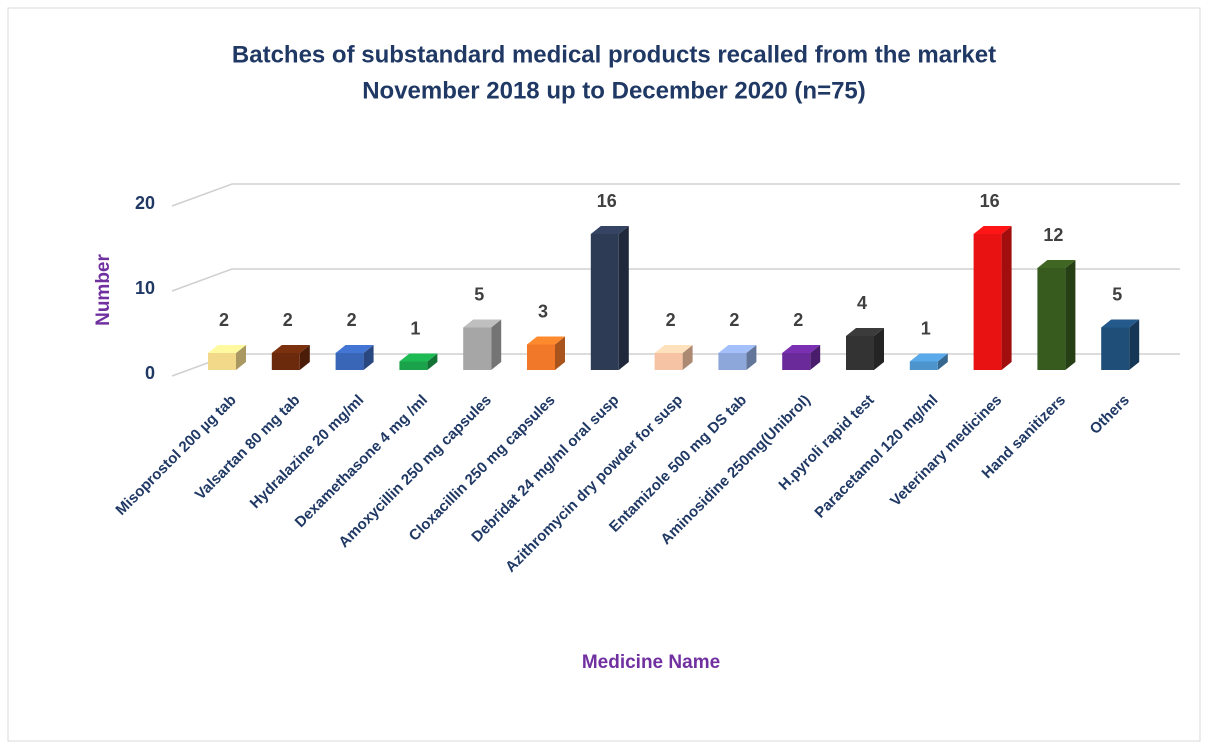 The image size is (1208, 749). I want to click on y-tick-label: 20, so click(145, 203).